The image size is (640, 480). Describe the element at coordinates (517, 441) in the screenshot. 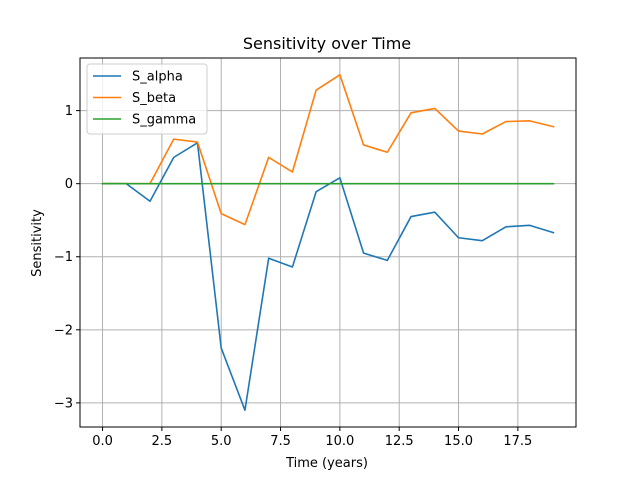

I see `x-tick-label: 17.5` at that location.